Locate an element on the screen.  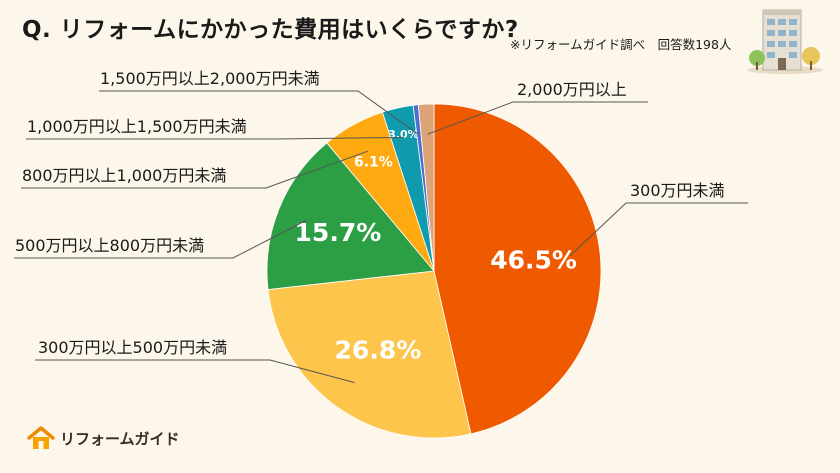
house-logo-icon is located at coordinates (41, 437).